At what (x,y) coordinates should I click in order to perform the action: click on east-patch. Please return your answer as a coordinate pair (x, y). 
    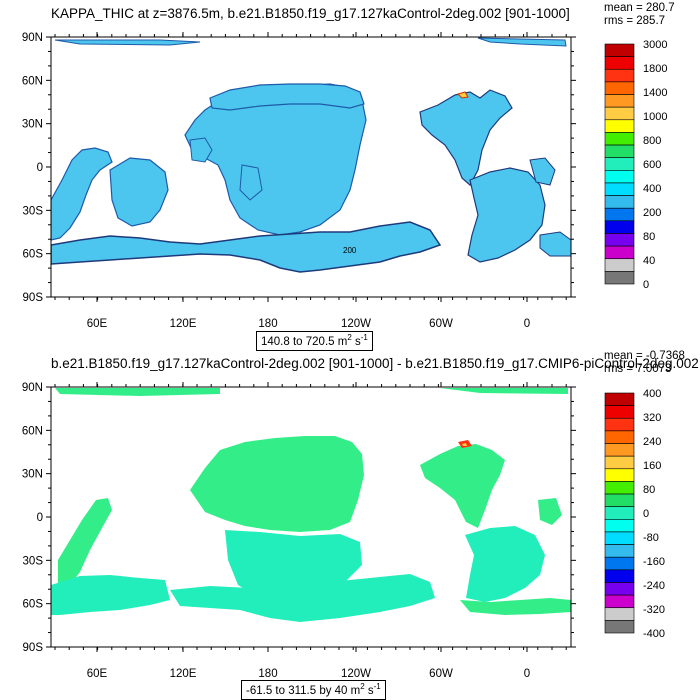
    Looking at the image, I should click on (550, 511).